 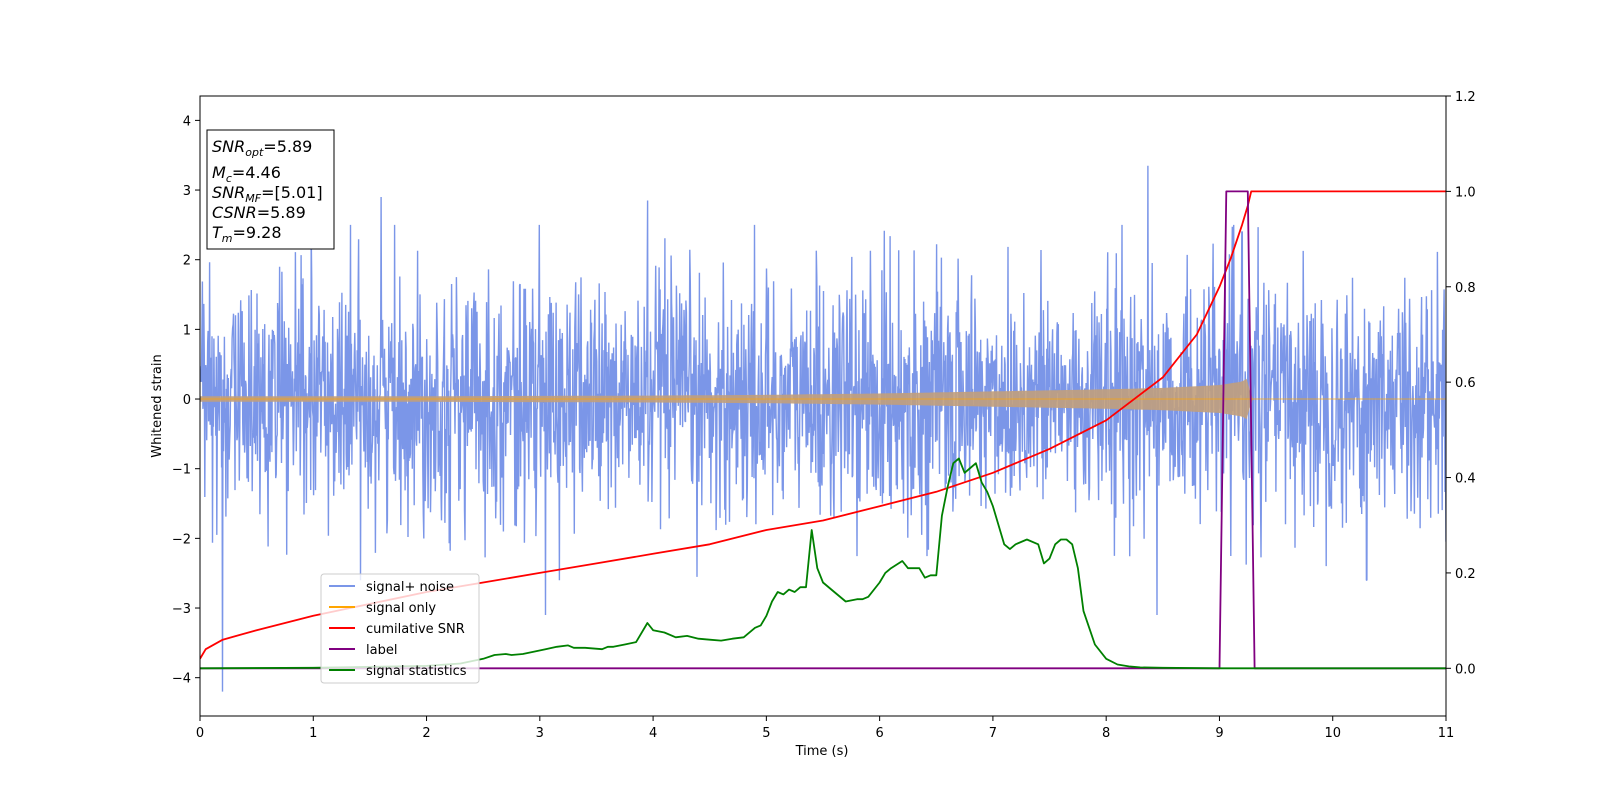 I want to click on y-tick-label: −3, so click(x=181, y=609).